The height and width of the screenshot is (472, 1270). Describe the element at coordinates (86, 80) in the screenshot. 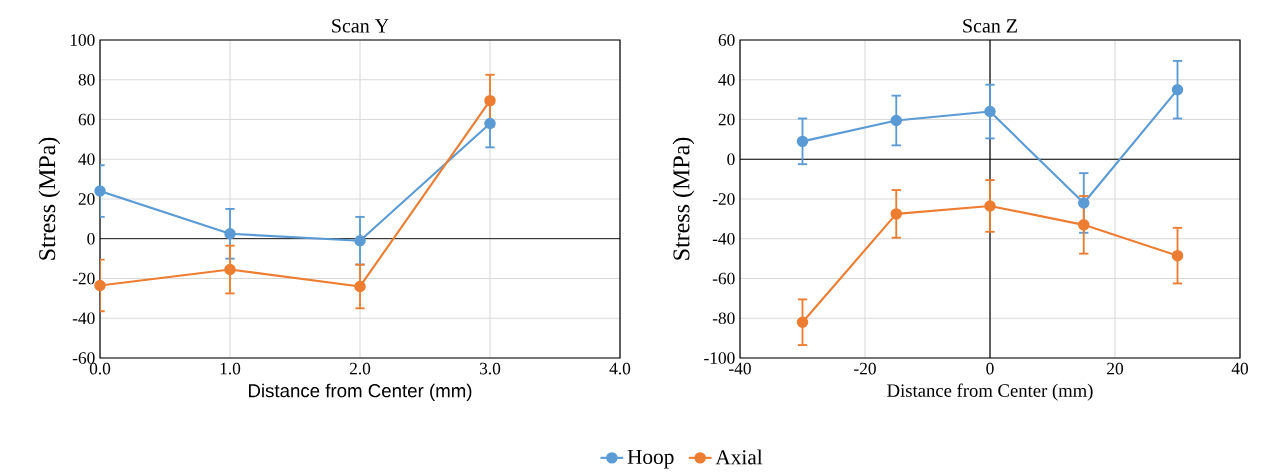

I see `y-tick-label: 80` at that location.